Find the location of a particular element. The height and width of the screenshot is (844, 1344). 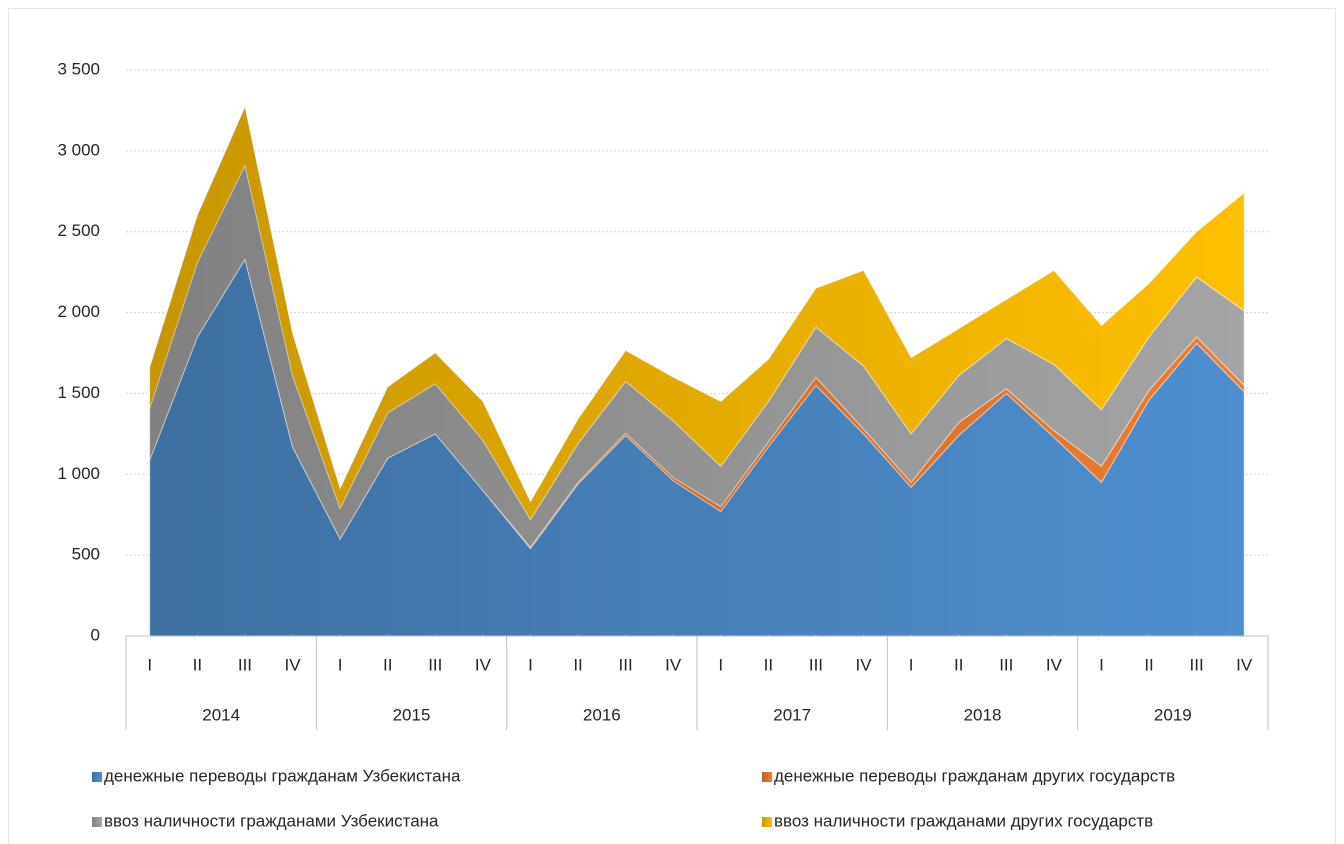

x-group-label: 2019 is located at coordinates (1173, 714).